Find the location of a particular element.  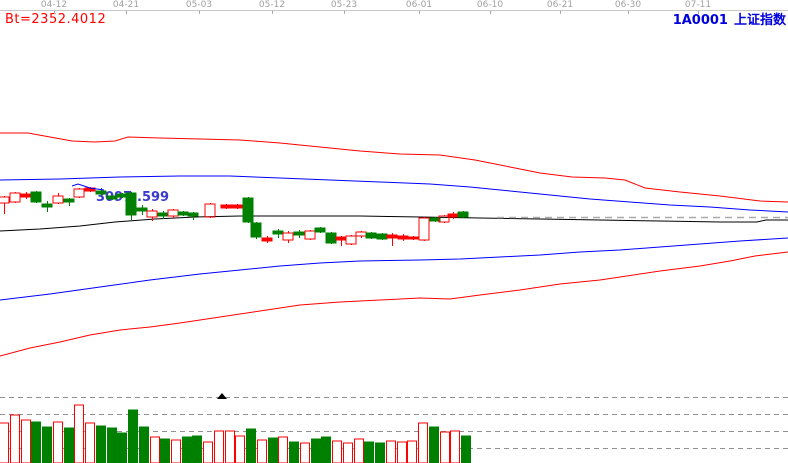

symbol-code: 1A0001 is located at coordinates (700, 20).